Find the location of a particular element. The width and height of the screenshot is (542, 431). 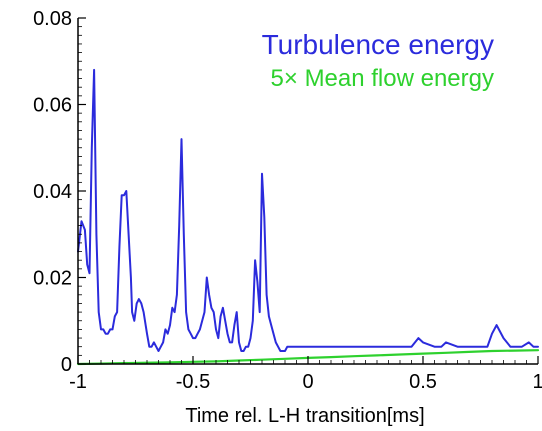

y-tick-label: 0.08 is located at coordinates (52, 19).